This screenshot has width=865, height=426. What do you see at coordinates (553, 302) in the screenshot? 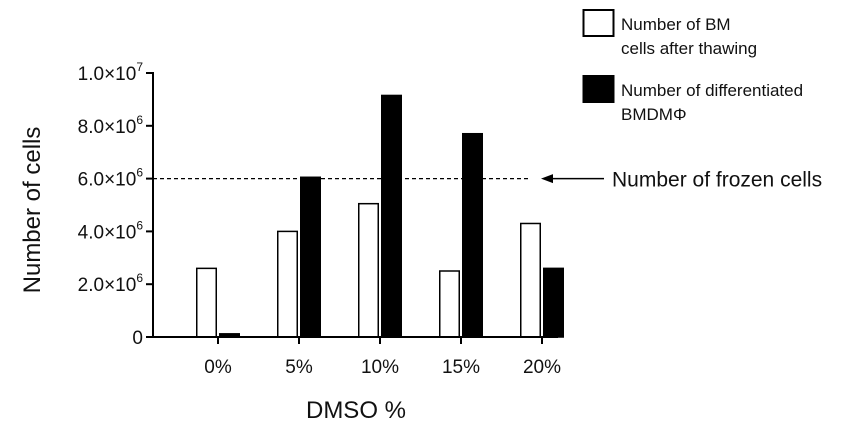
I see `bar-bmdm-20%` at bounding box center [553, 302].